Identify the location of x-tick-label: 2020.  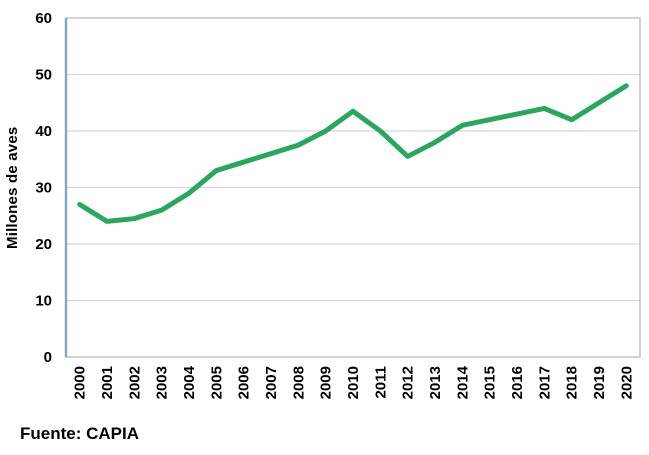
(626, 382).